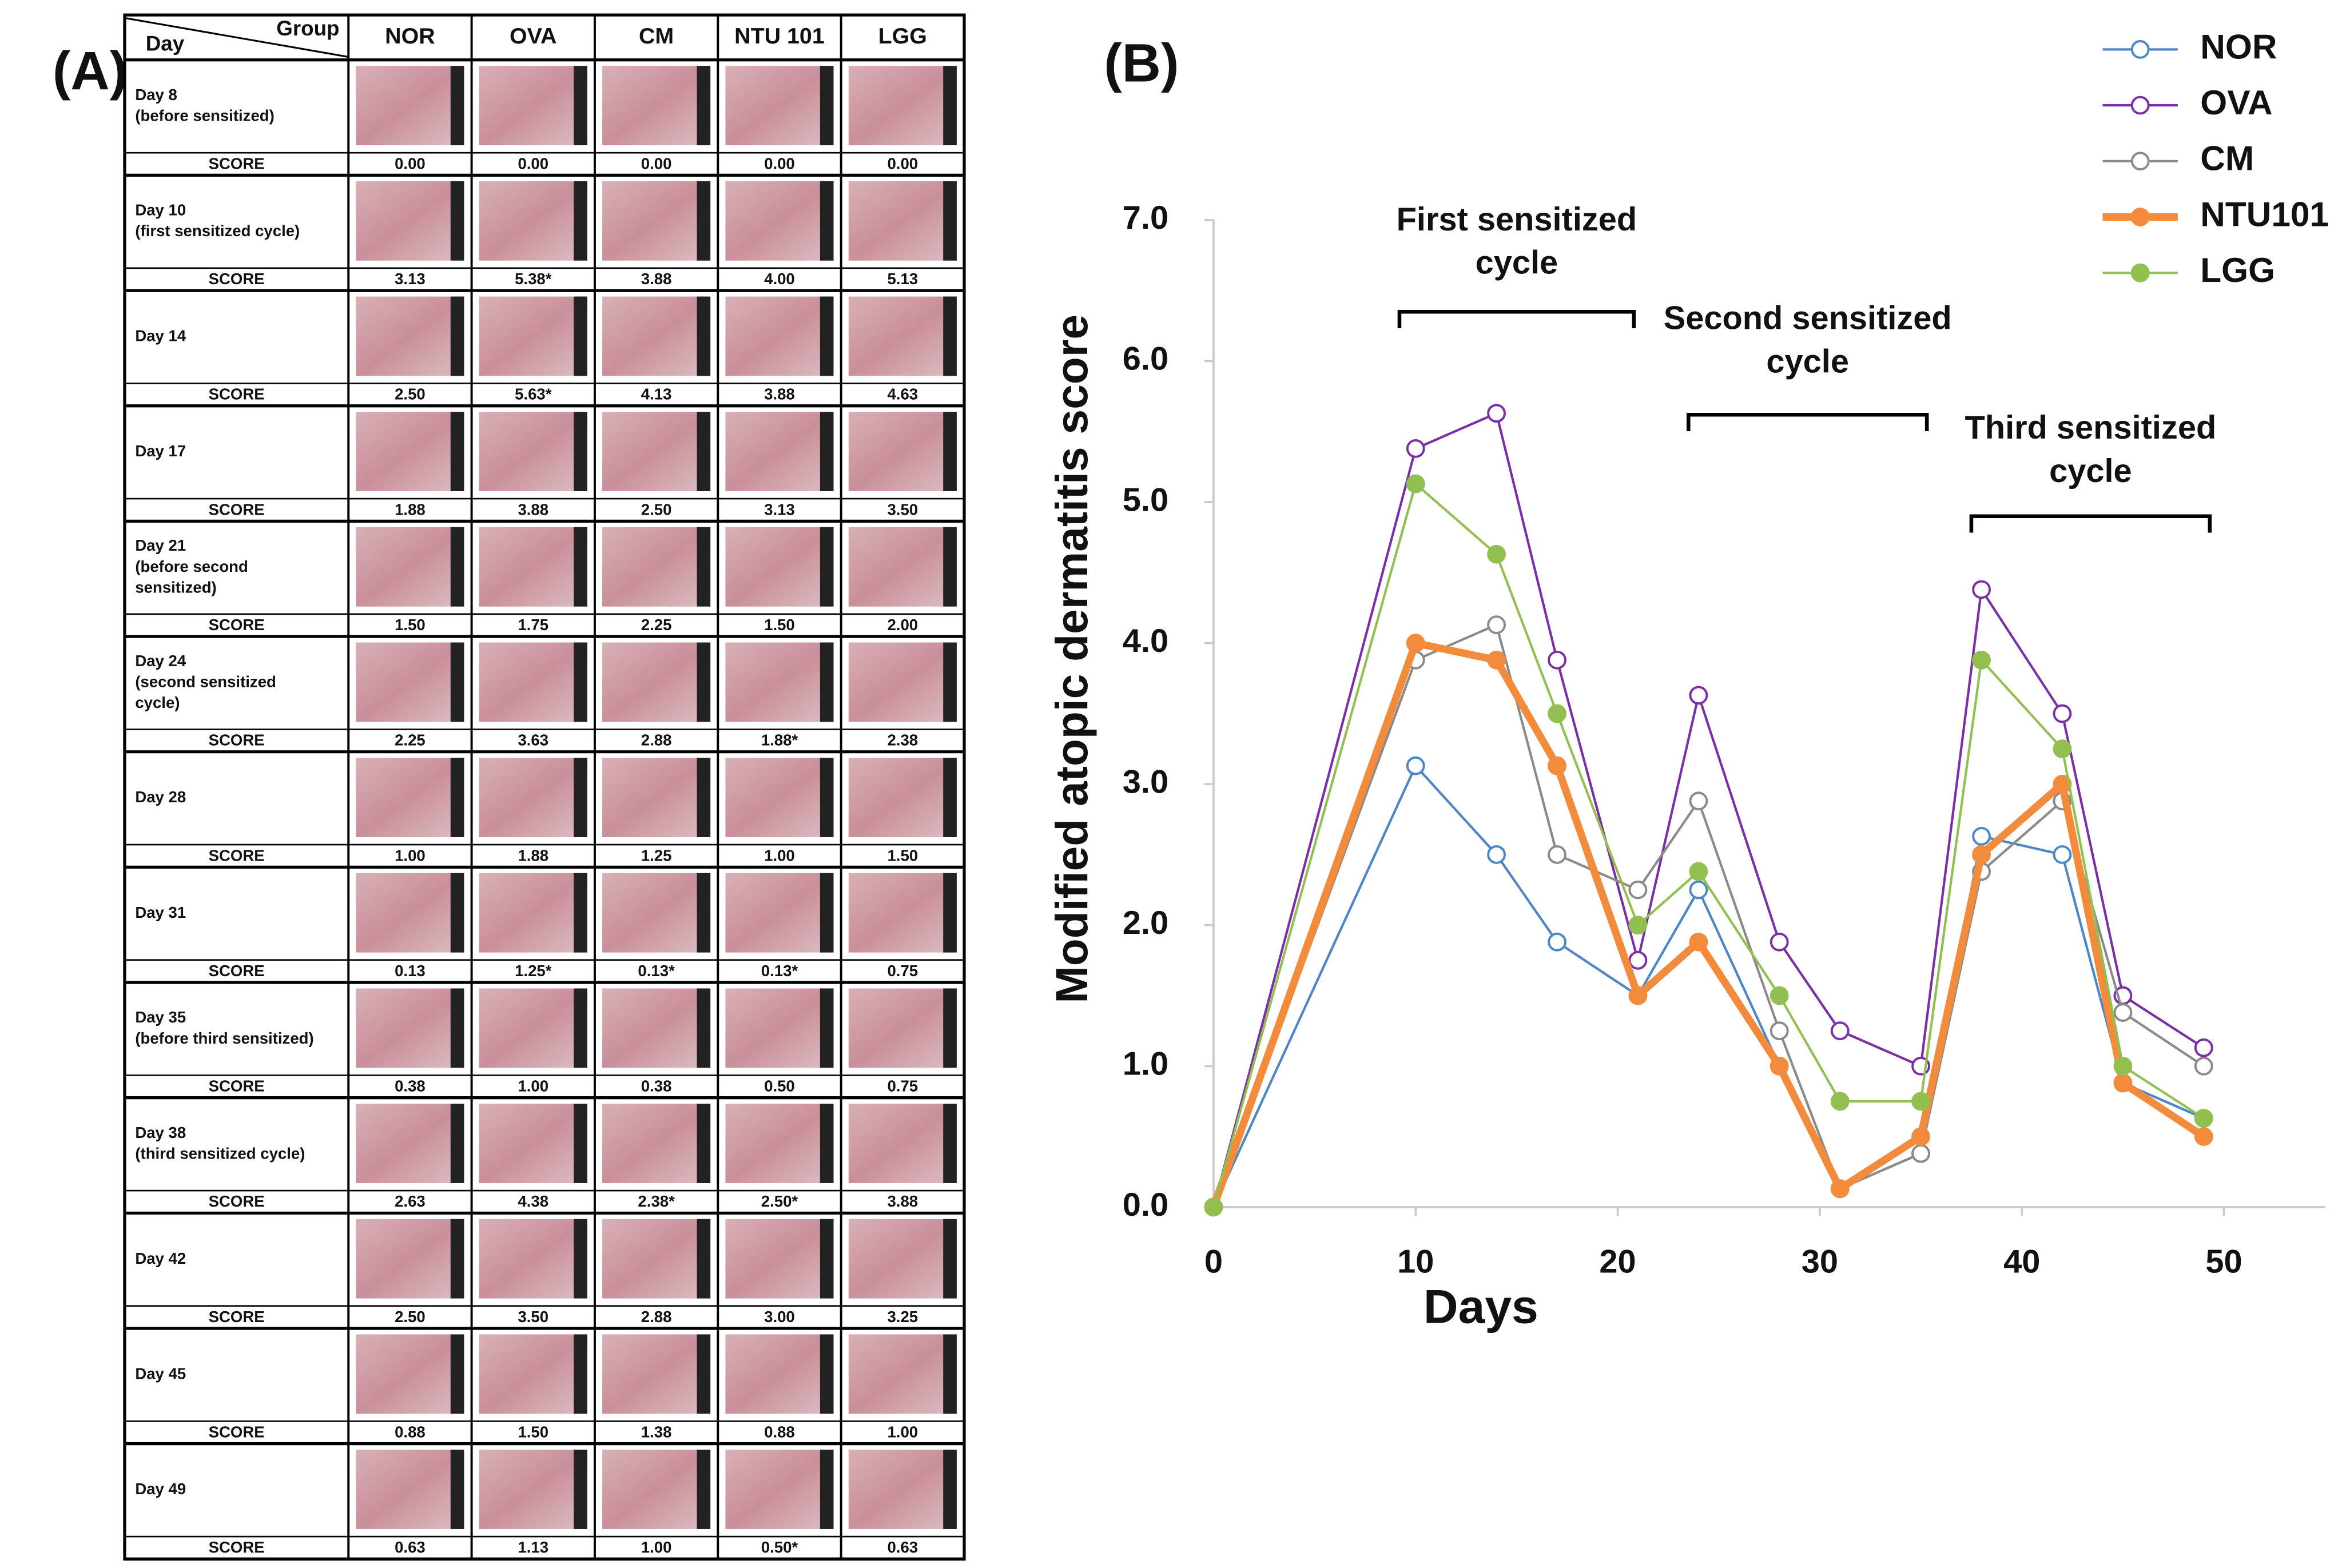  Describe the element at coordinates (160, 1132) in the screenshot. I see `day-label: Day 38` at that location.